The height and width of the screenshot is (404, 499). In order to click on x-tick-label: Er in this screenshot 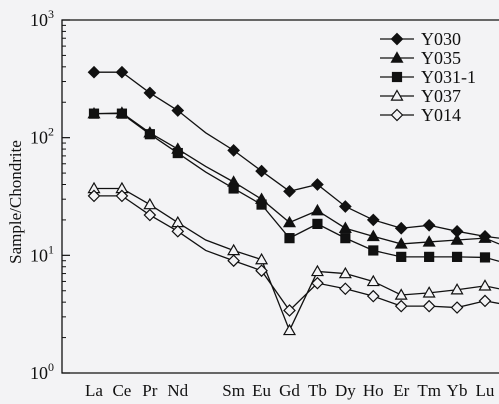, I will do `click(401, 390)`.